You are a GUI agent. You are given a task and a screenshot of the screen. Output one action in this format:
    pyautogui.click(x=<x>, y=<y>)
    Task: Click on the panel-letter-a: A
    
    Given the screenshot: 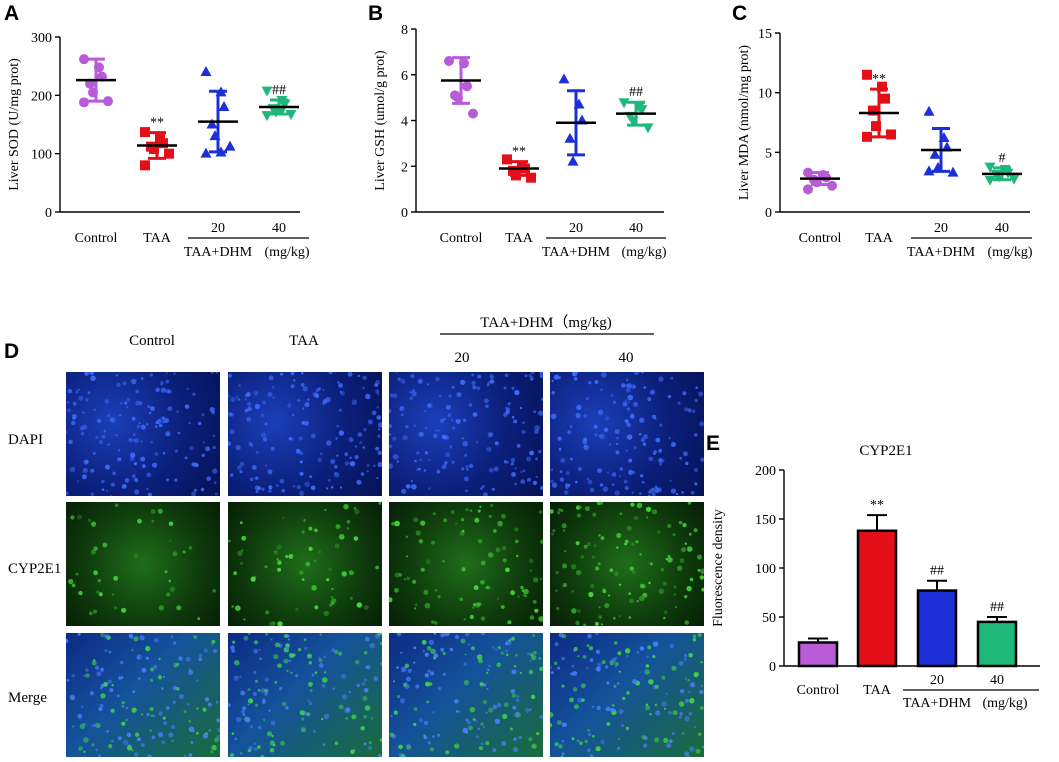 What is the action you would take?
    pyautogui.click(x=11, y=13)
    